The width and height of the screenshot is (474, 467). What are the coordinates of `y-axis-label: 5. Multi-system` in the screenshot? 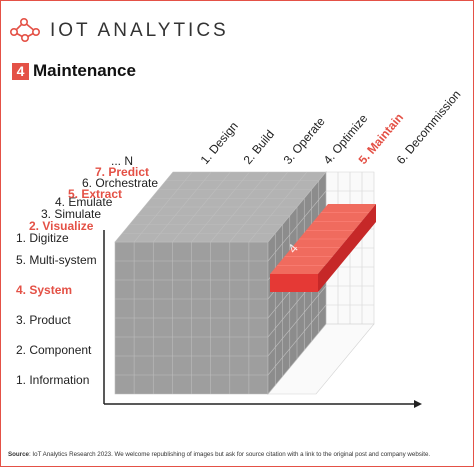 It's located at (56, 260).